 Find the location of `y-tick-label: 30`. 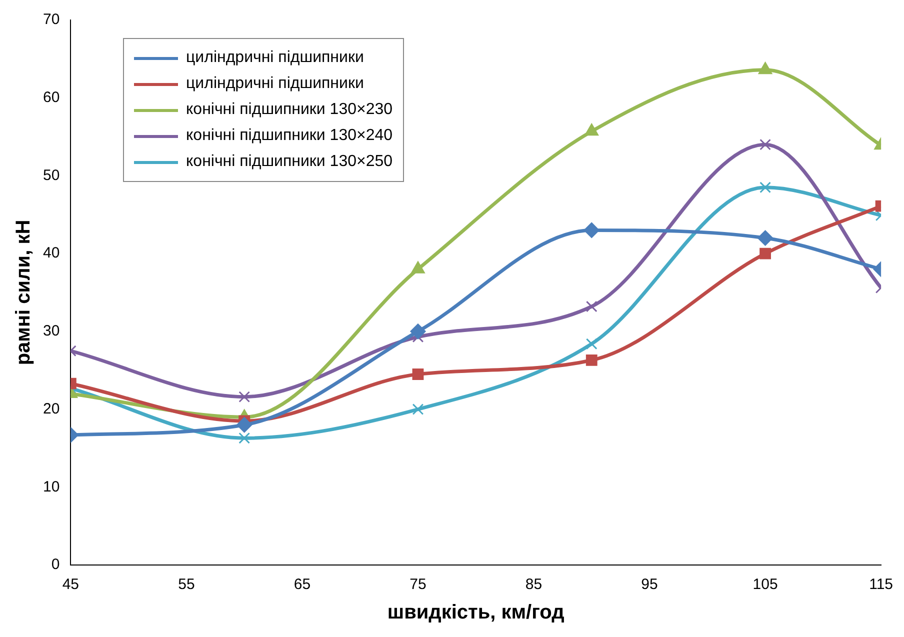

y-tick-label: 30 is located at coordinates (51, 331).